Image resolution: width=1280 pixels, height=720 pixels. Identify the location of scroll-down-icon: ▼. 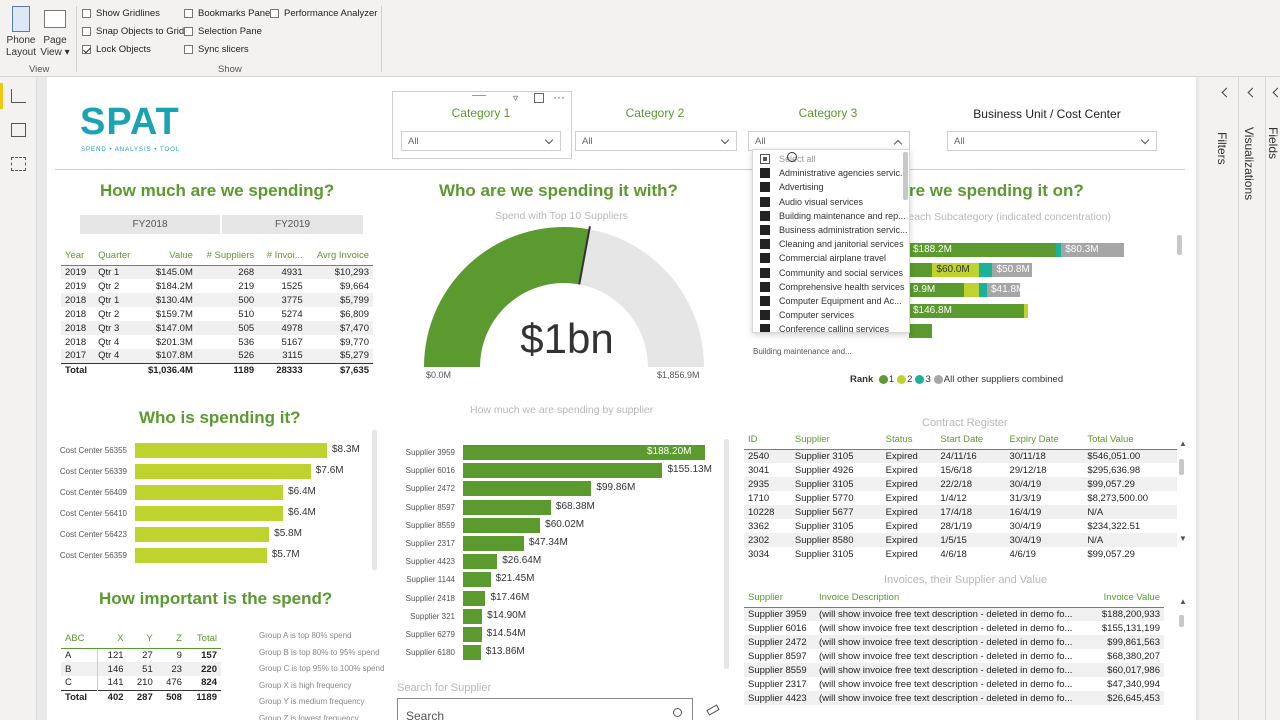
(1183, 538).